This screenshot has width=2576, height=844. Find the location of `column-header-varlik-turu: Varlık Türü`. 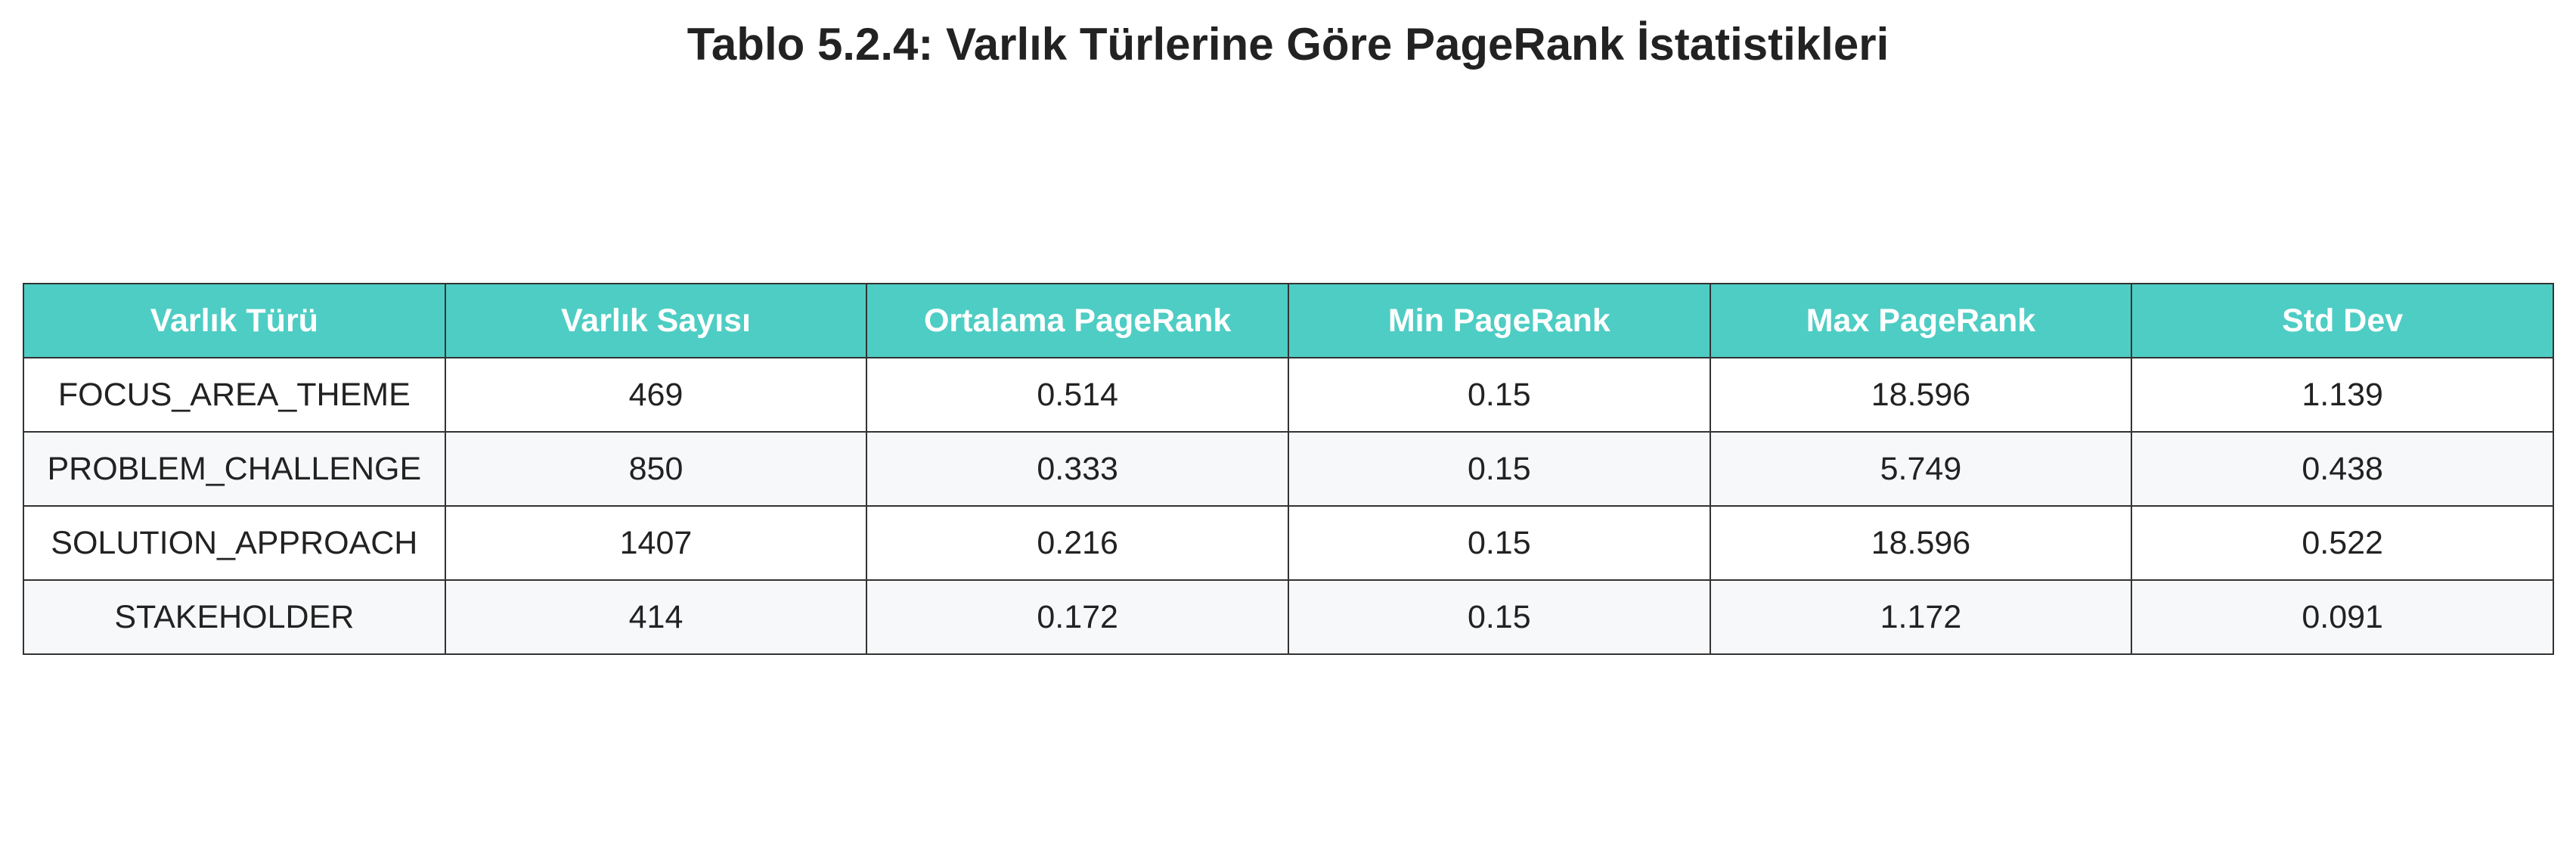

column-header-varlik-turu: Varlık Türü is located at coordinates (235, 320).